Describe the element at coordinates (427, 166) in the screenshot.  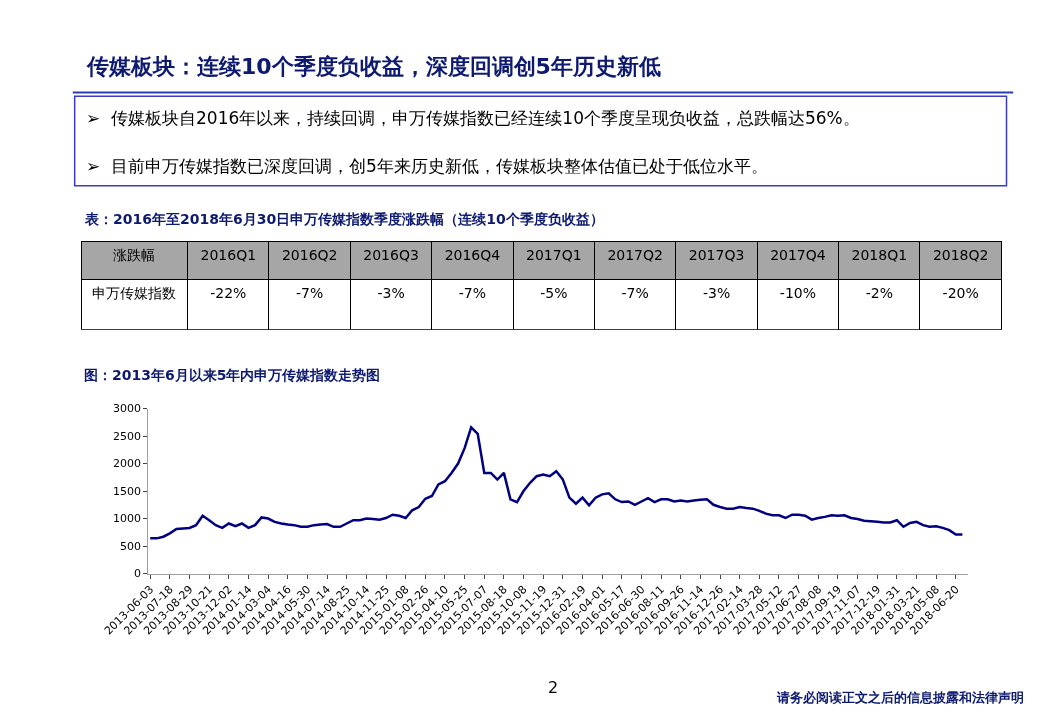
I see `text: ➢ 目前申万传媒指数已深度回调，创5年来历史新低，传媒板块整体估值已处于低位水平。` at that location.